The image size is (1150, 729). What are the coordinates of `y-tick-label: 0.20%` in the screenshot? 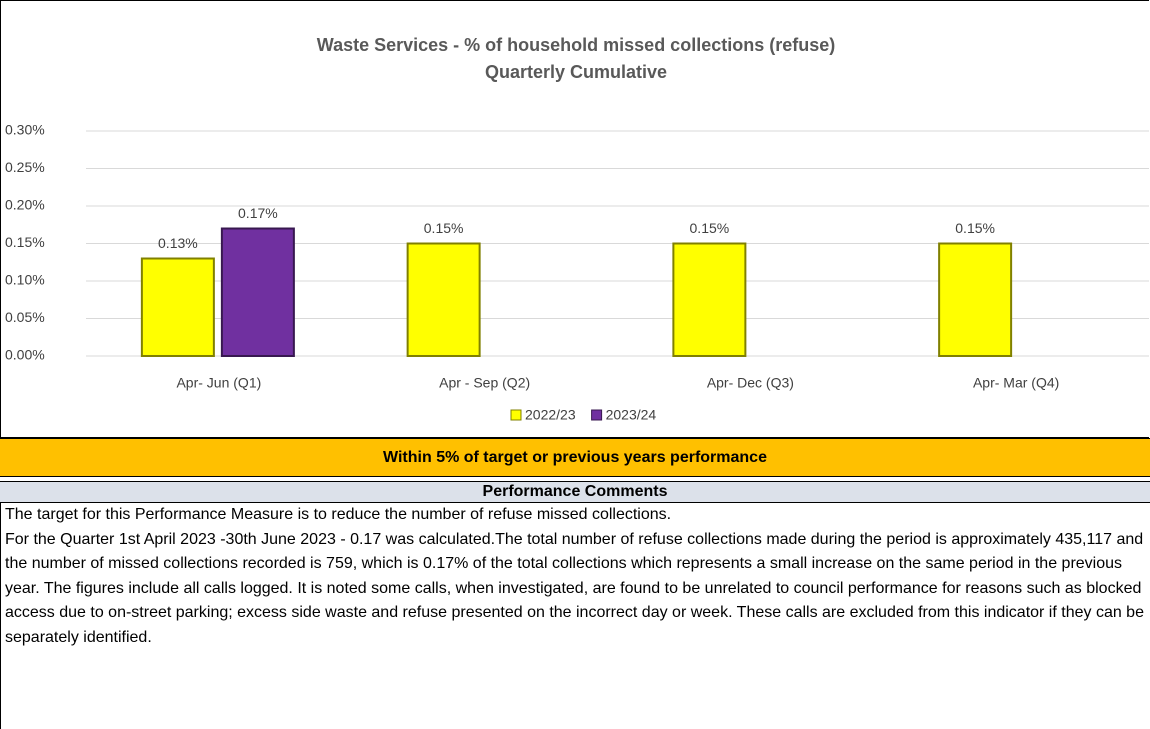 It's located at (25, 205).